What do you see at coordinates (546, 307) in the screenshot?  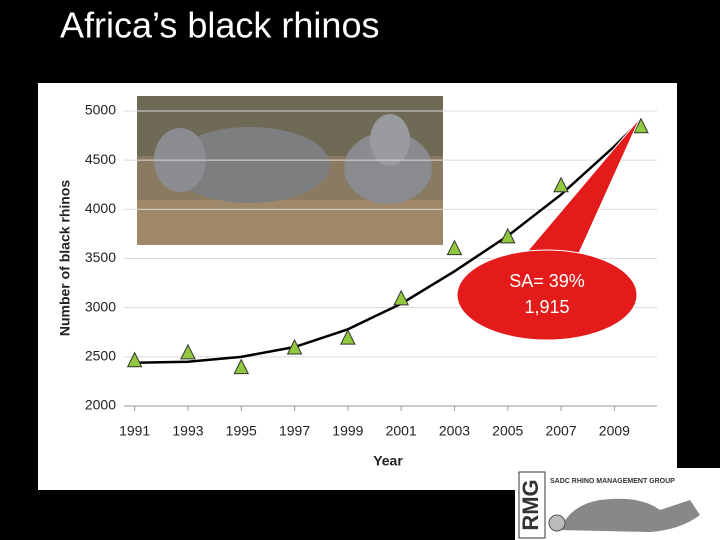 I see `callout-text: 1,915` at bounding box center [546, 307].